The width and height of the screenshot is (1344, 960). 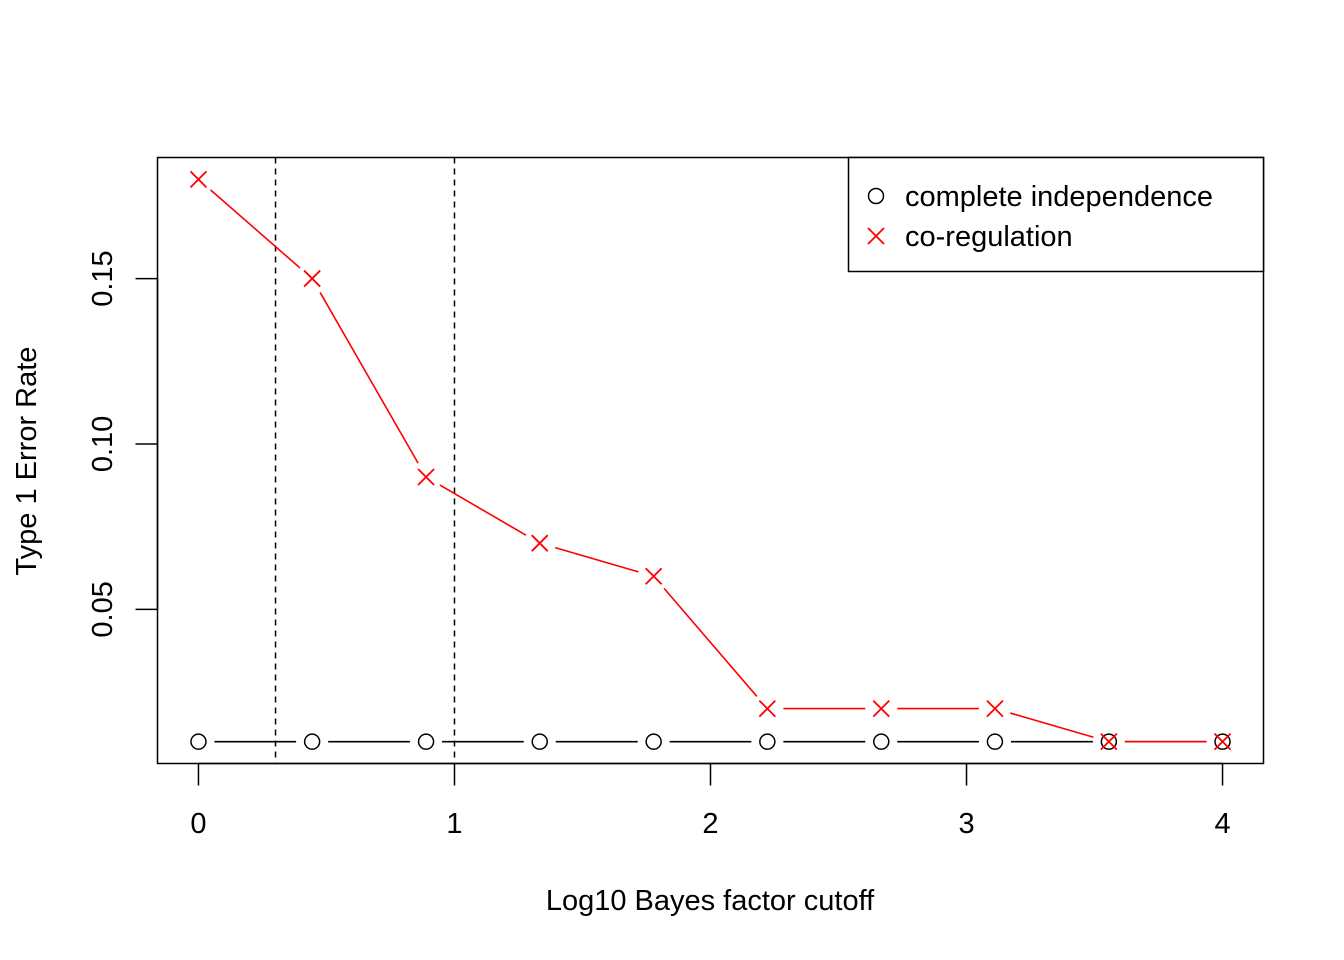 I want to click on y-axis-label: Type 1 Error Rate, so click(x=27, y=461).